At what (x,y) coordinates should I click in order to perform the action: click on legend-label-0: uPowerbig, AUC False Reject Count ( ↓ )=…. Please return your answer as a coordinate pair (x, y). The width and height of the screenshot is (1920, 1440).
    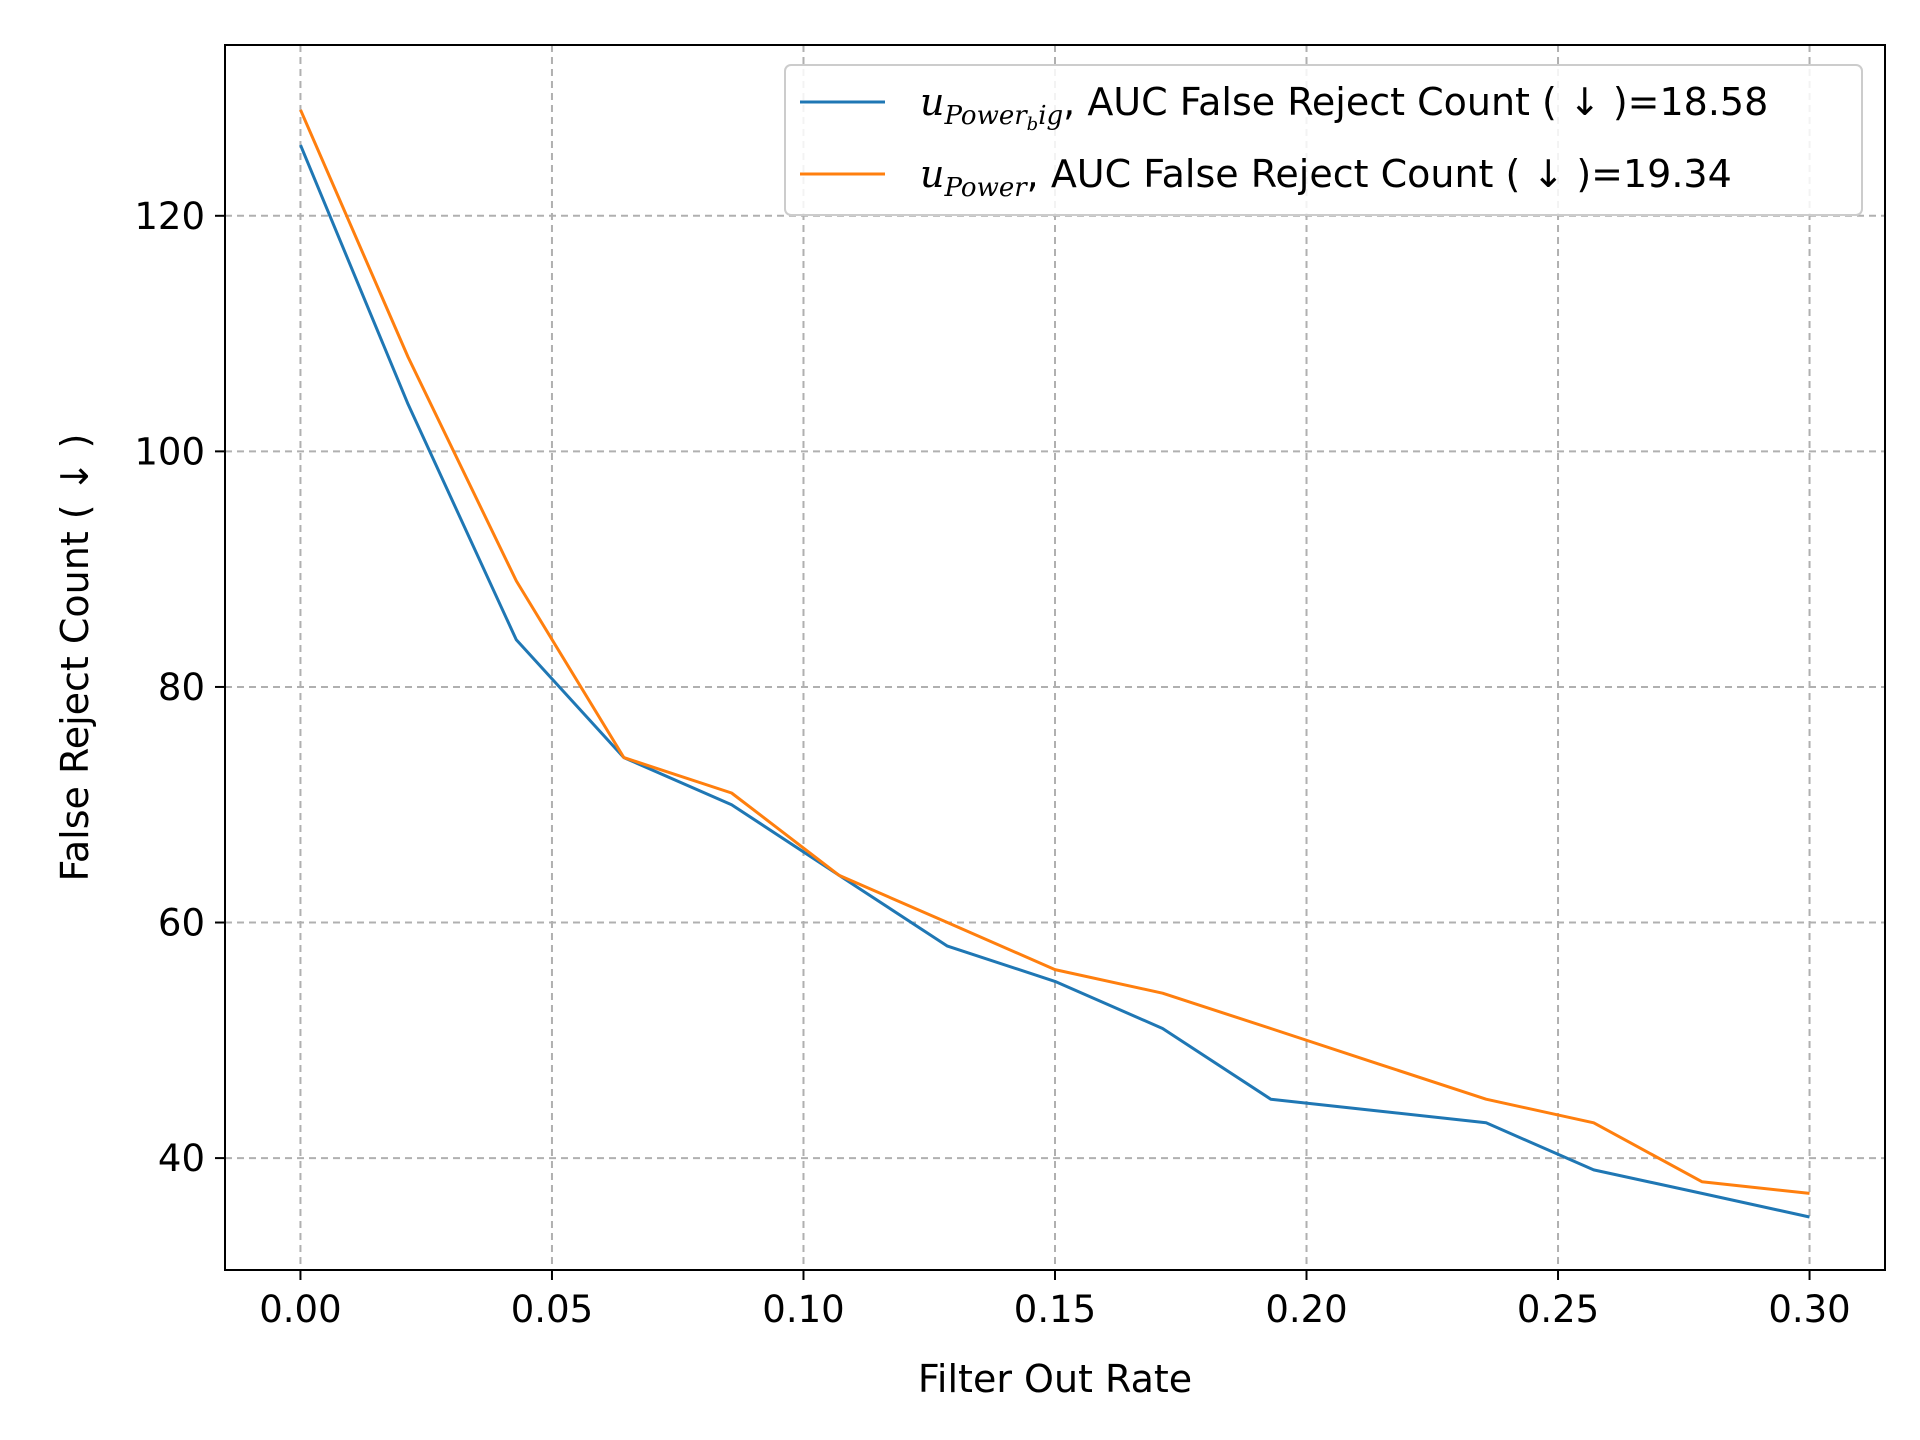
    Looking at the image, I should click on (1344, 107).